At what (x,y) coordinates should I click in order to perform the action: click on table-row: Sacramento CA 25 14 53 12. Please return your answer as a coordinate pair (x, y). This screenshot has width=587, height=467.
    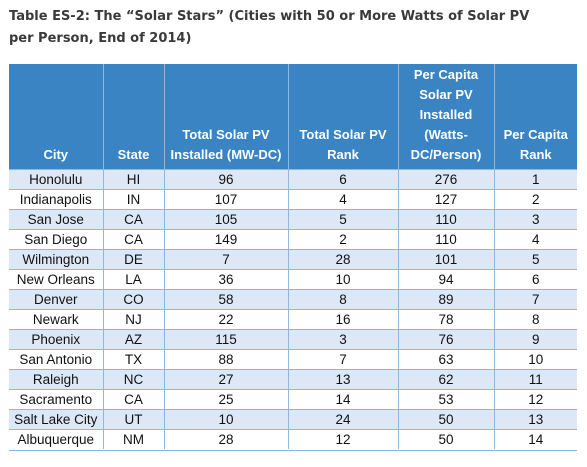
    Looking at the image, I should click on (293, 399).